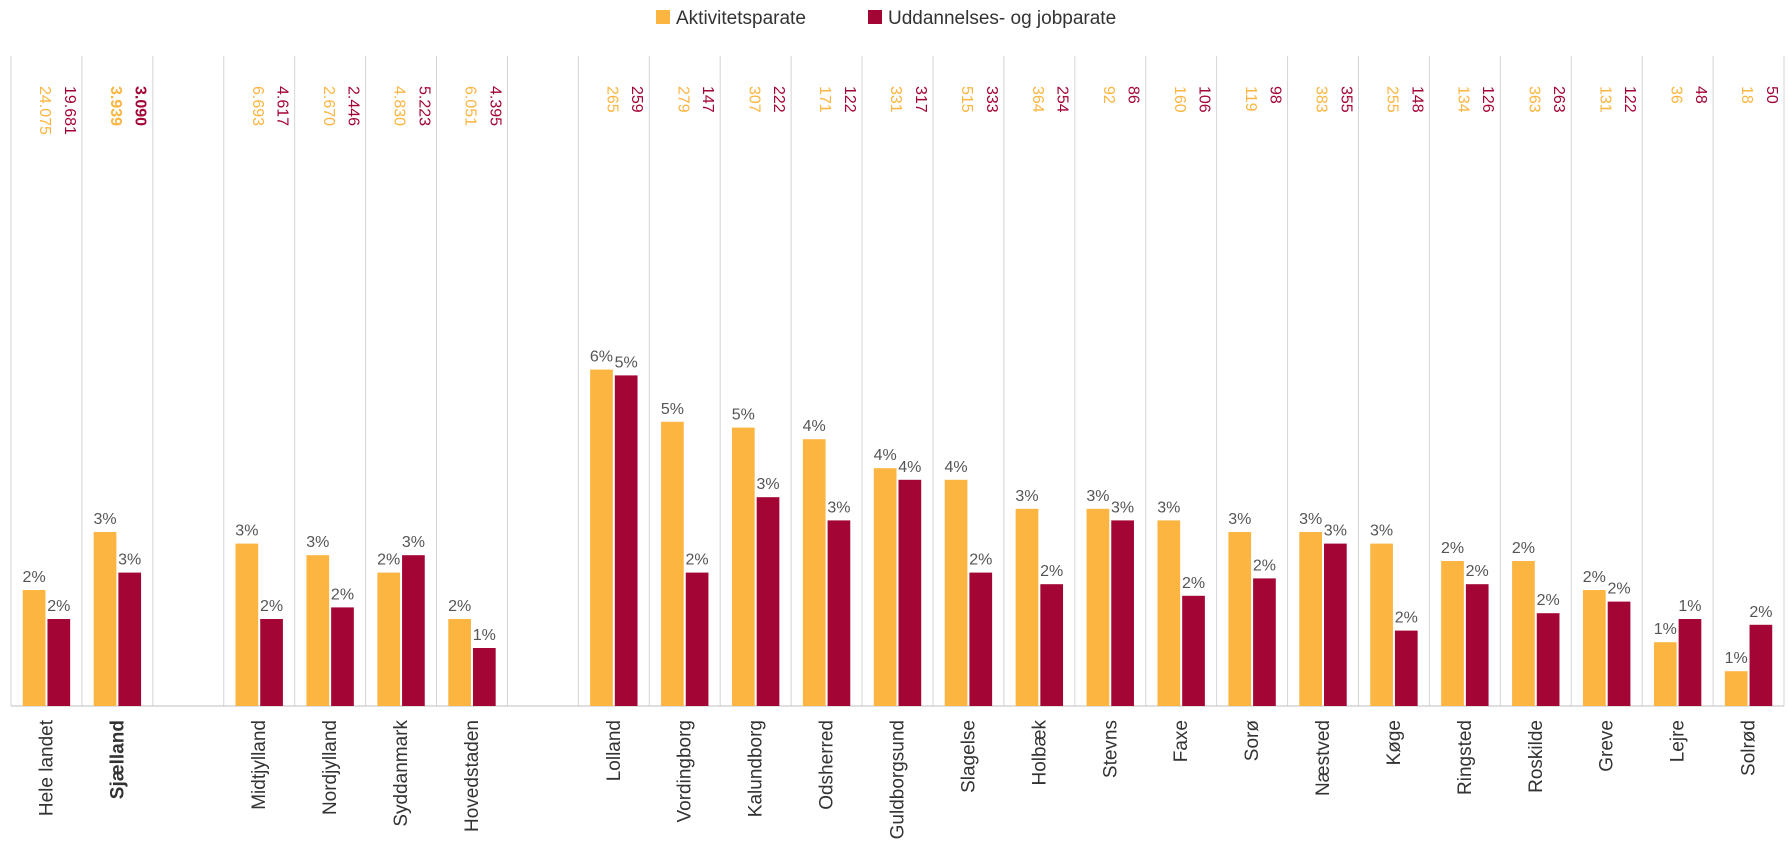  I want to click on count-label-b: 5.223, so click(423, 106).